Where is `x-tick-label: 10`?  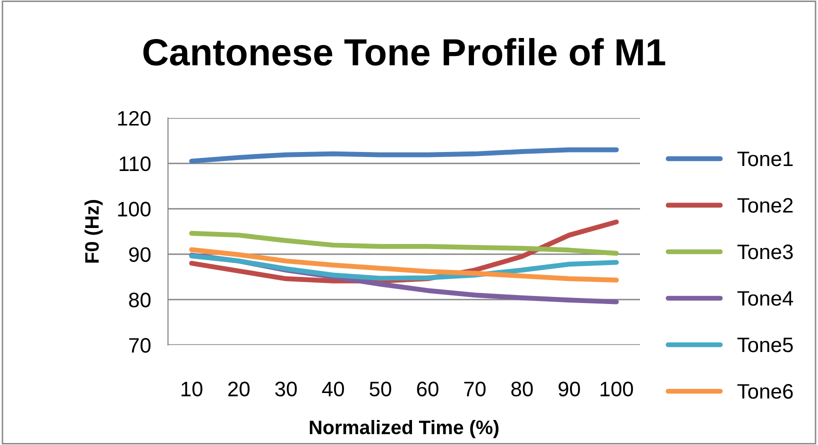
x-tick-label: 10 is located at coordinates (192, 389).